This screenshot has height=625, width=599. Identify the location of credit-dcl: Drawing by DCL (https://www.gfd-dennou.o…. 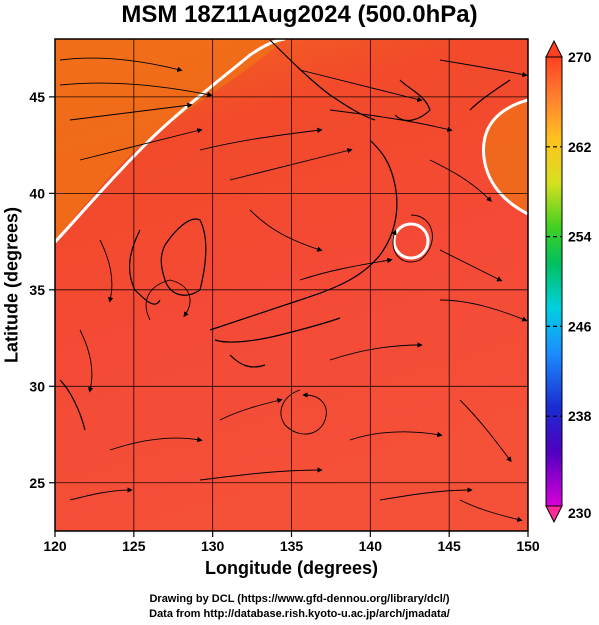
(299, 599).